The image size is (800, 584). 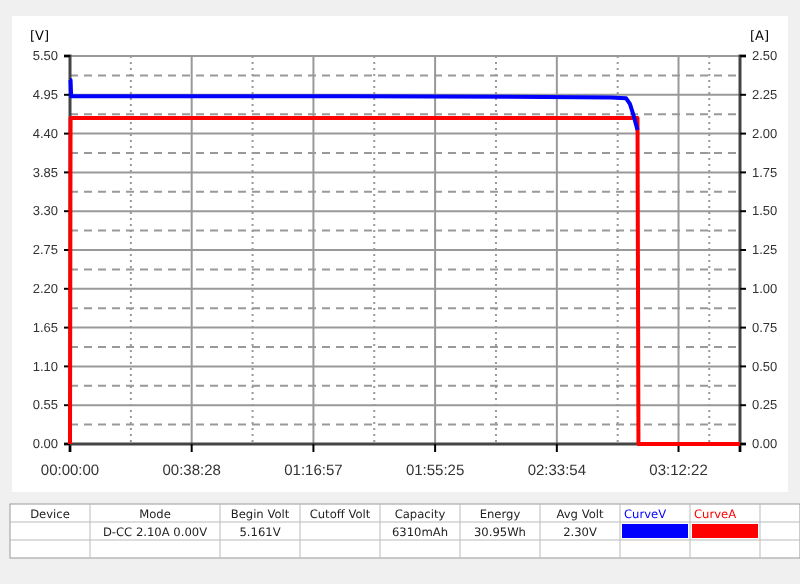 I want to click on line-series, so click(x=354, y=105).